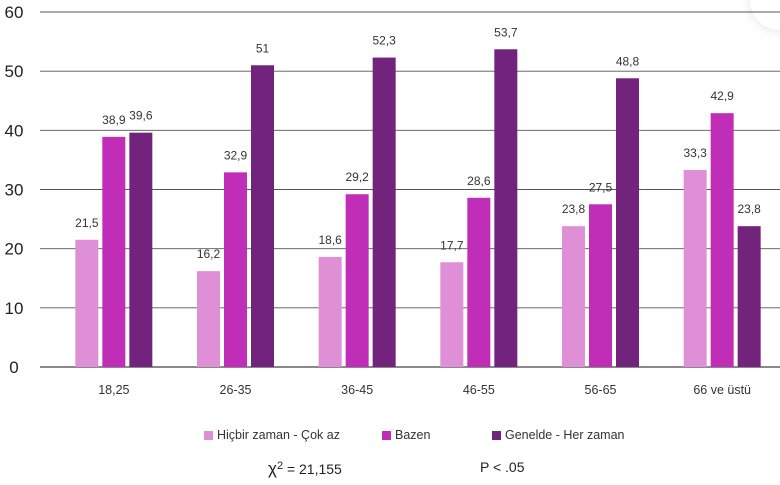  Describe the element at coordinates (722, 390) in the screenshot. I see `x-tick-label: 66 ve üstü` at that location.